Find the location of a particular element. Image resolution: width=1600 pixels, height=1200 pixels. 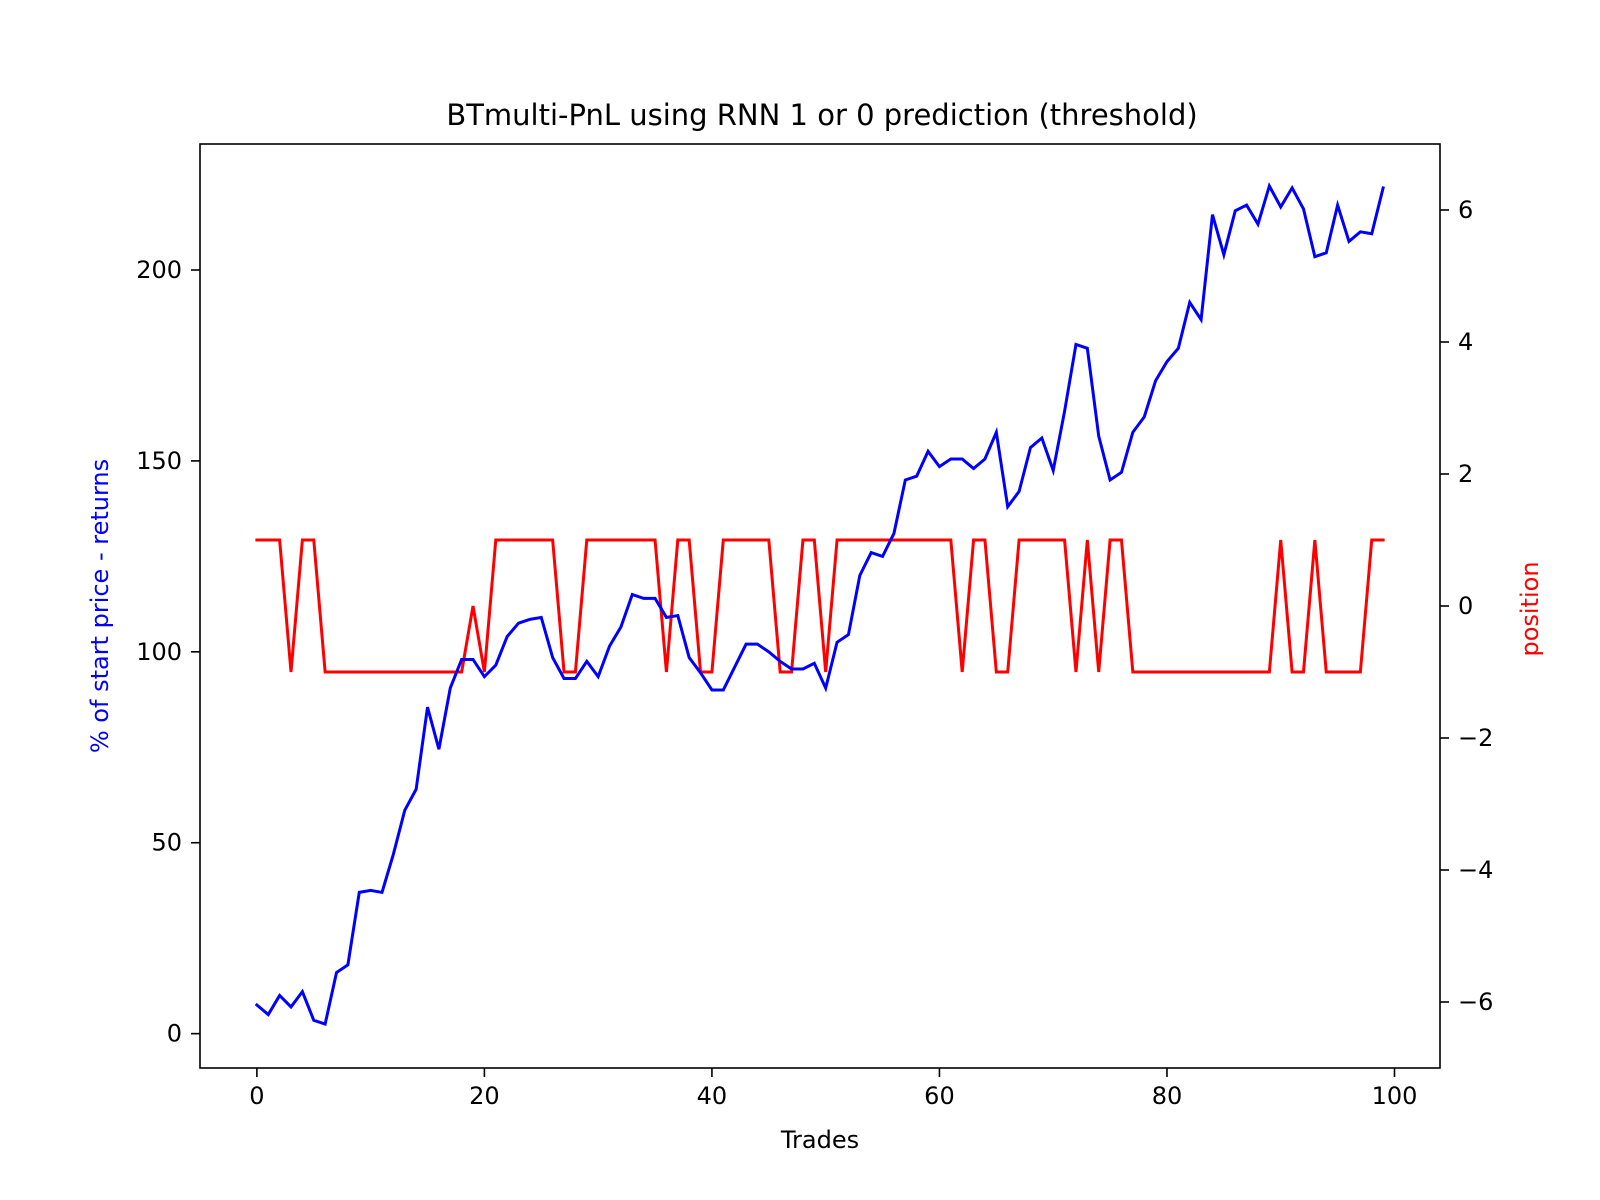

x-tick-label-0: 0 is located at coordinates (256, 1096).